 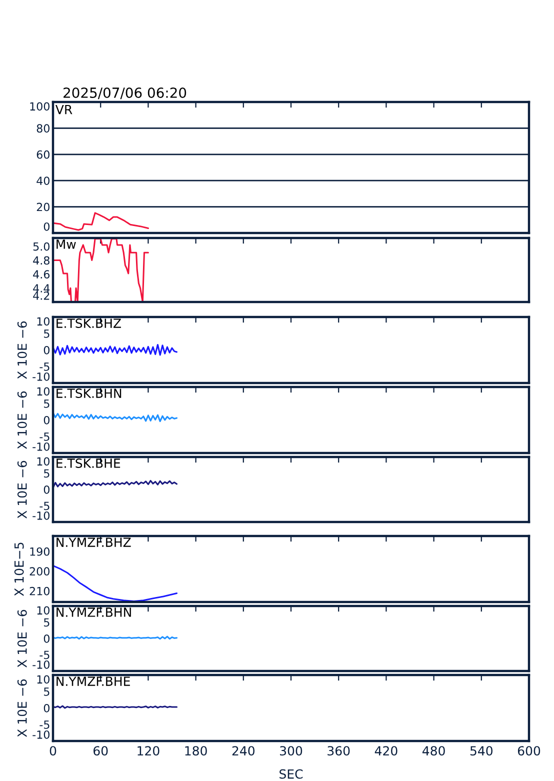 I want to click on y-tick-label: 40, so click(x=43, y=180).